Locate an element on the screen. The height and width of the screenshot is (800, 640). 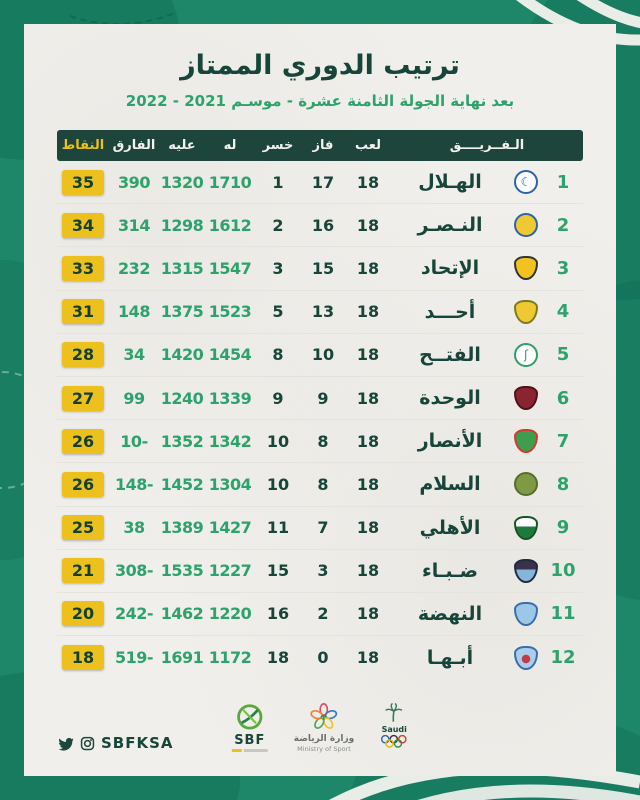
points-against-value: 1535 is located at coordinates (182, 571).